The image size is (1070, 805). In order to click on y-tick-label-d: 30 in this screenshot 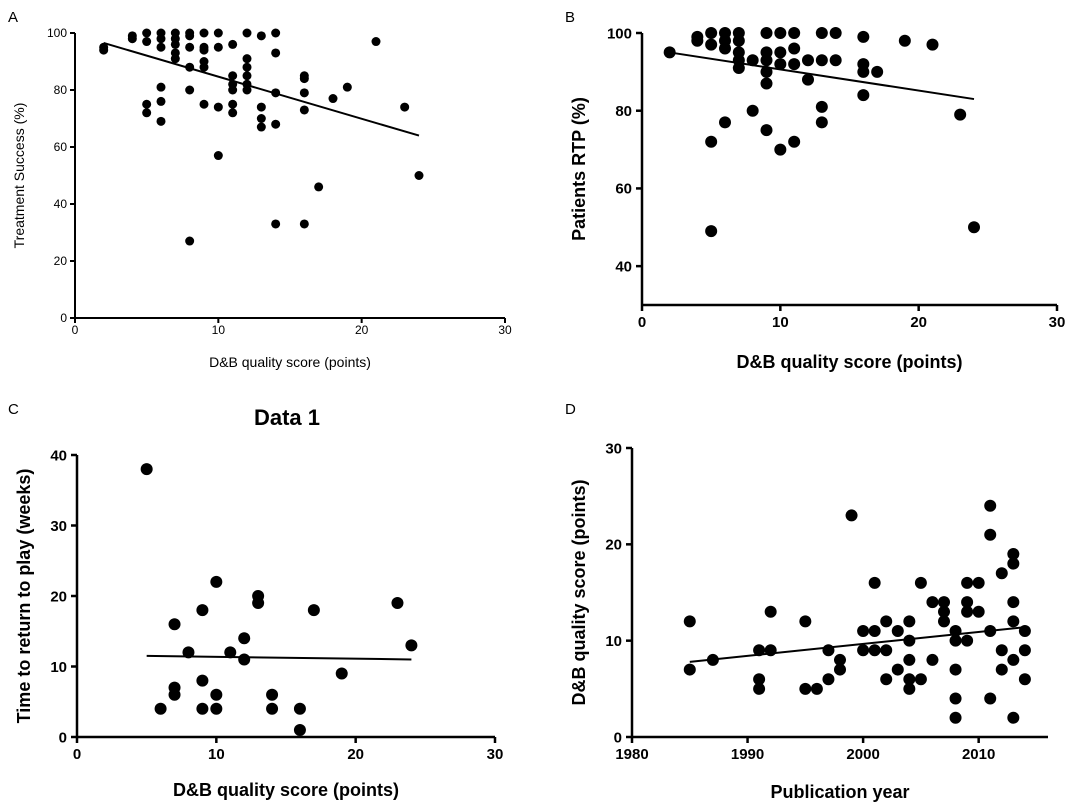, I will do `click(613, 448)`.